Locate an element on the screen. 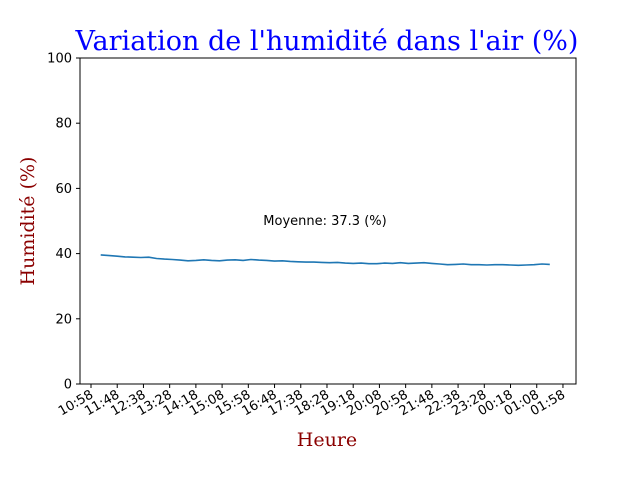  y-tick-label: 80 is located at coordinates (63, 124).